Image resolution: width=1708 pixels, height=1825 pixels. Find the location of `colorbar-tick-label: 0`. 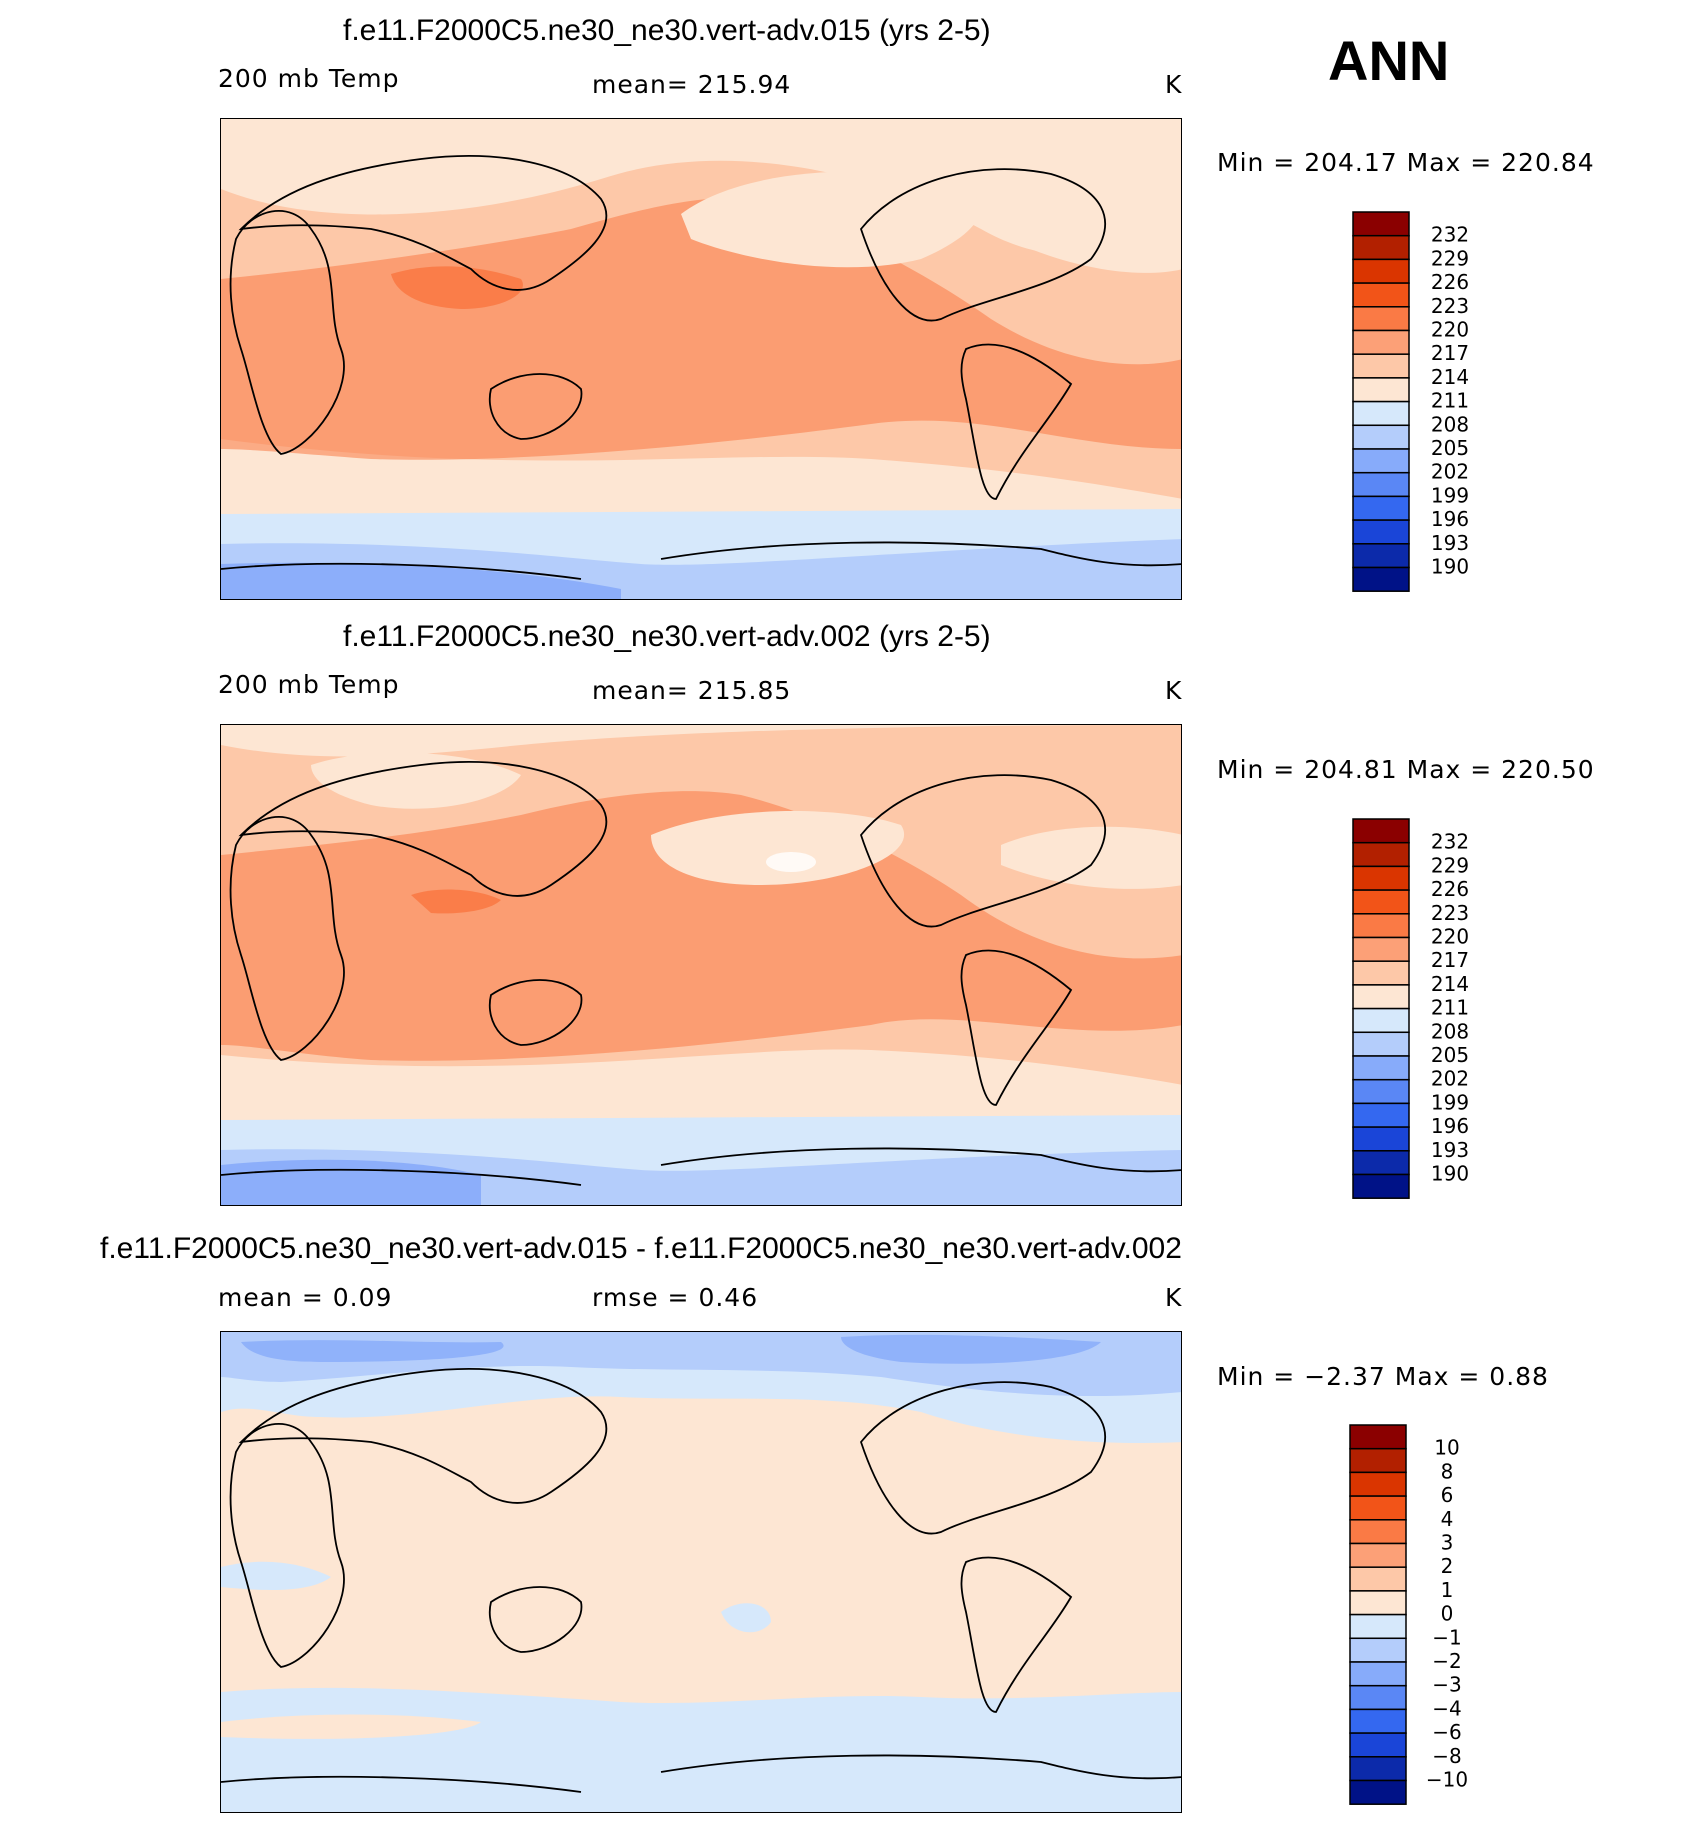

colorbar-tick-label: 0 is located at coordinates (1447, 1614).